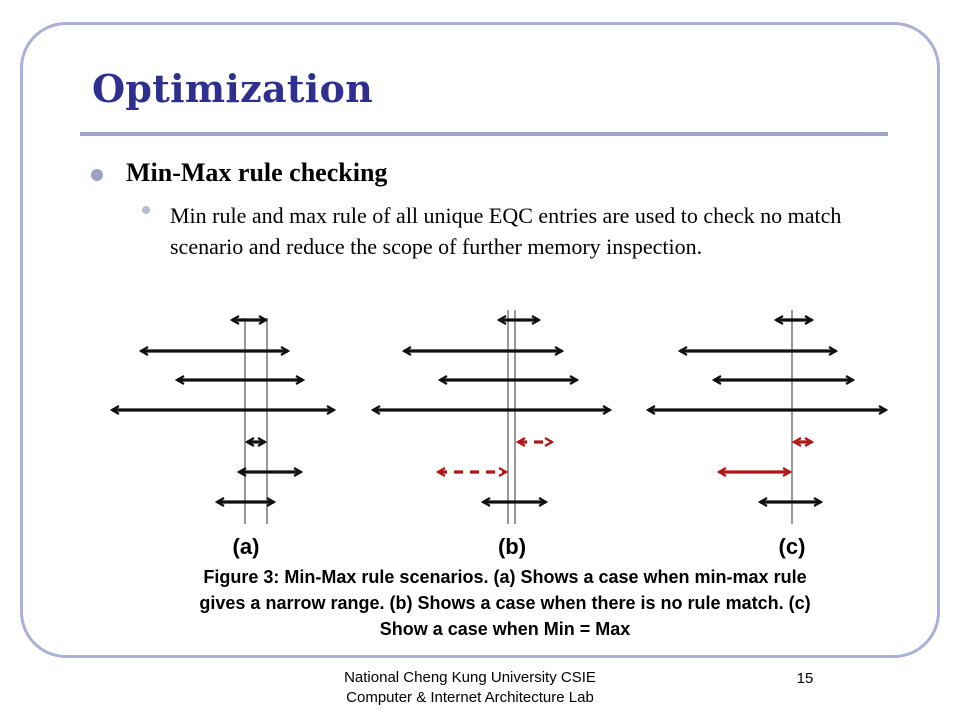  Describe the element at coordinates (470, 677) in the screenshot. I see `footer-line-1: National Cheng Kung University CSIE` at that location.